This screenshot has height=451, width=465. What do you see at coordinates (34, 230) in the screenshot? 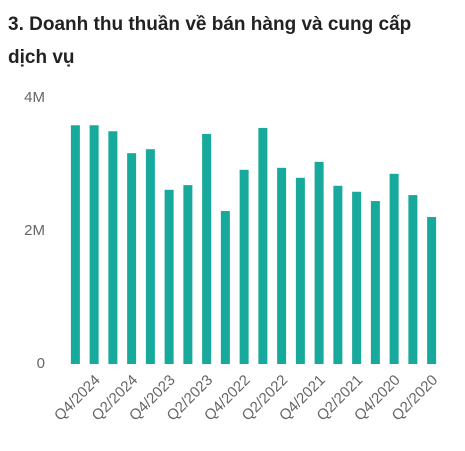
I see `y-tick-label: 2M` at bounding box center [34, 230].